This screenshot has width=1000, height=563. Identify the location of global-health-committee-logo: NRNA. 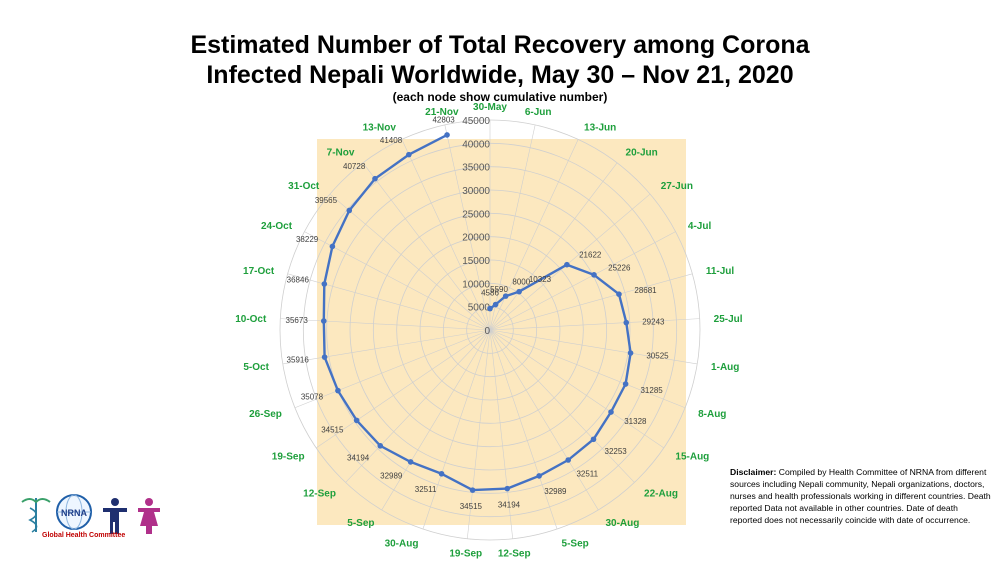
(90, 514).